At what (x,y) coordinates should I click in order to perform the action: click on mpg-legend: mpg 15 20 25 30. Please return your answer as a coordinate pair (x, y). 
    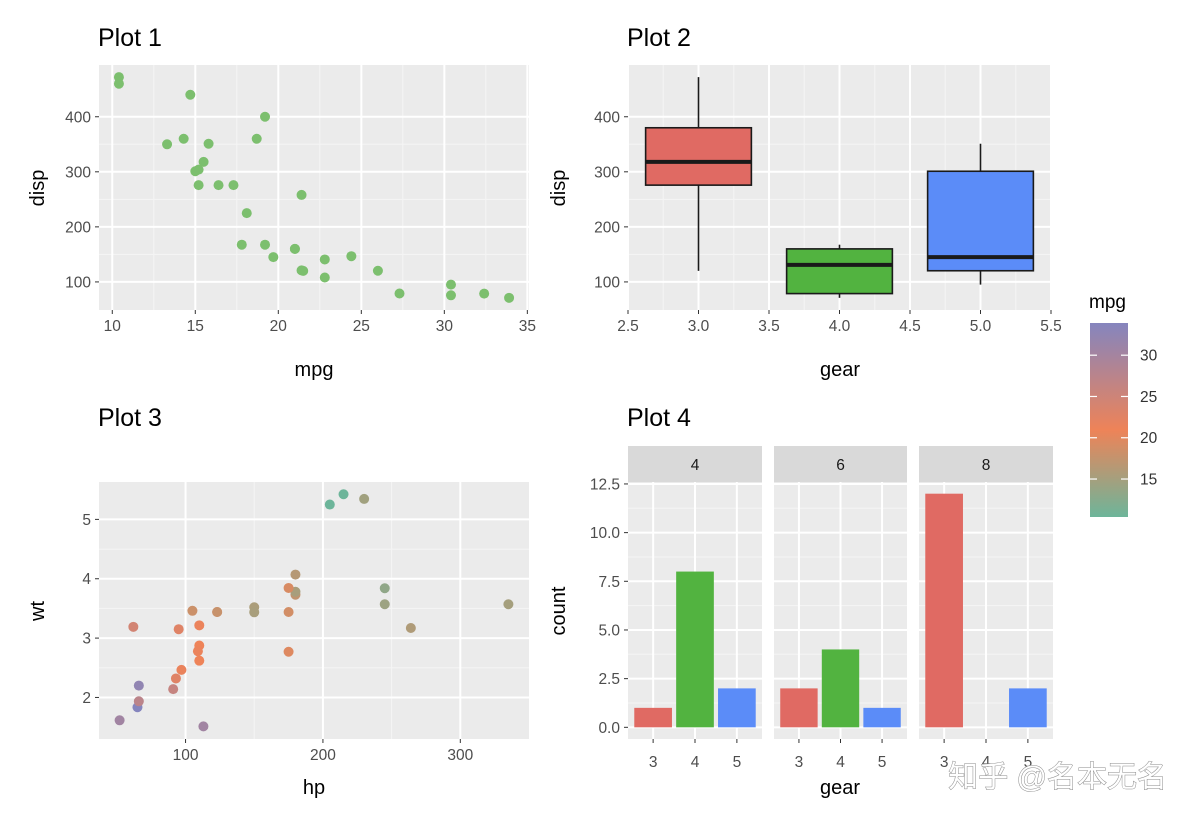
    Looking at the image, I should click on (1123, 404).